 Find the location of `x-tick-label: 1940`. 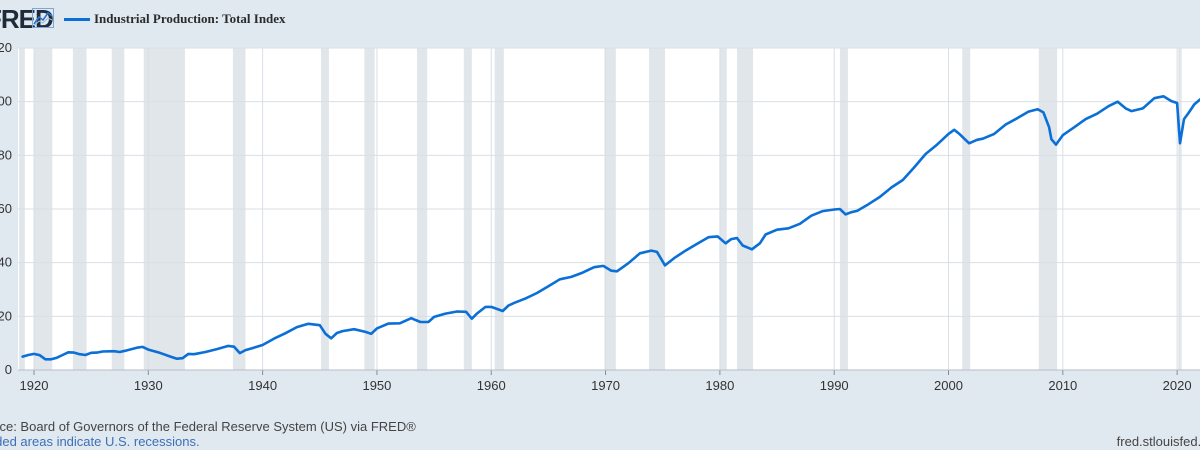

x-tick-label: 1940 is located at coordinates (262, 385).